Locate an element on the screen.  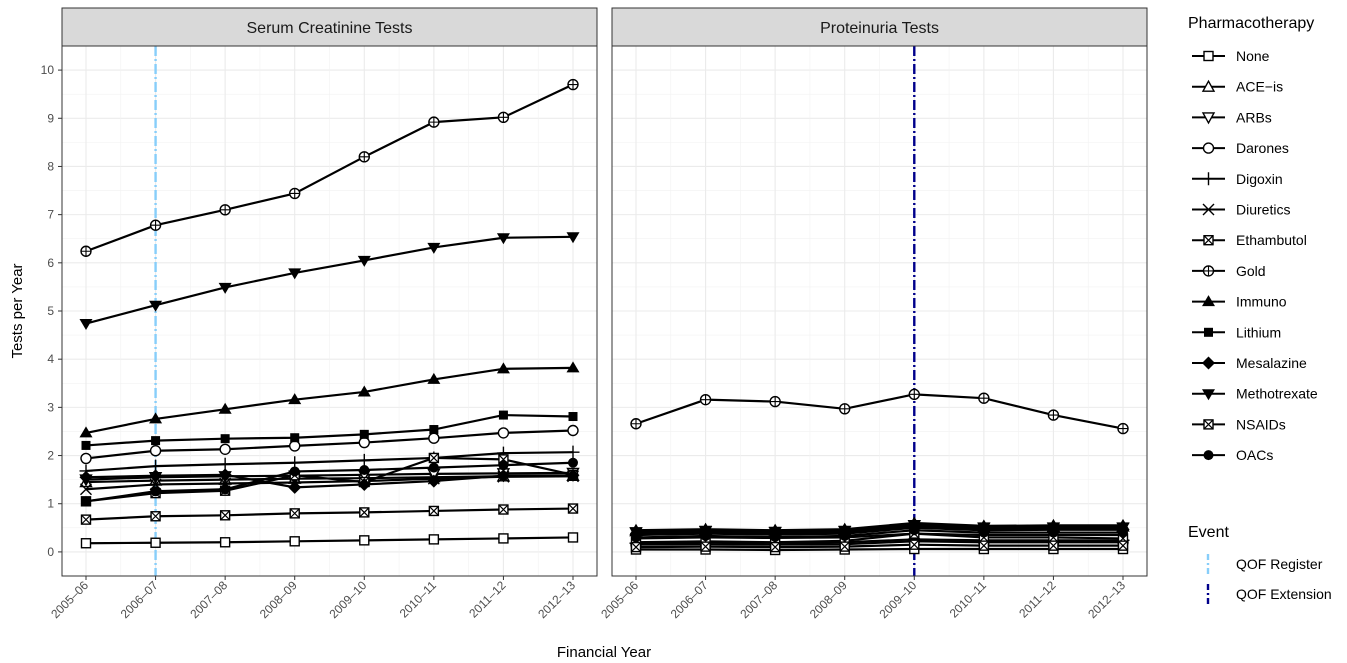
legend-key-digoxin-point is located at coordinates (1208, 178).